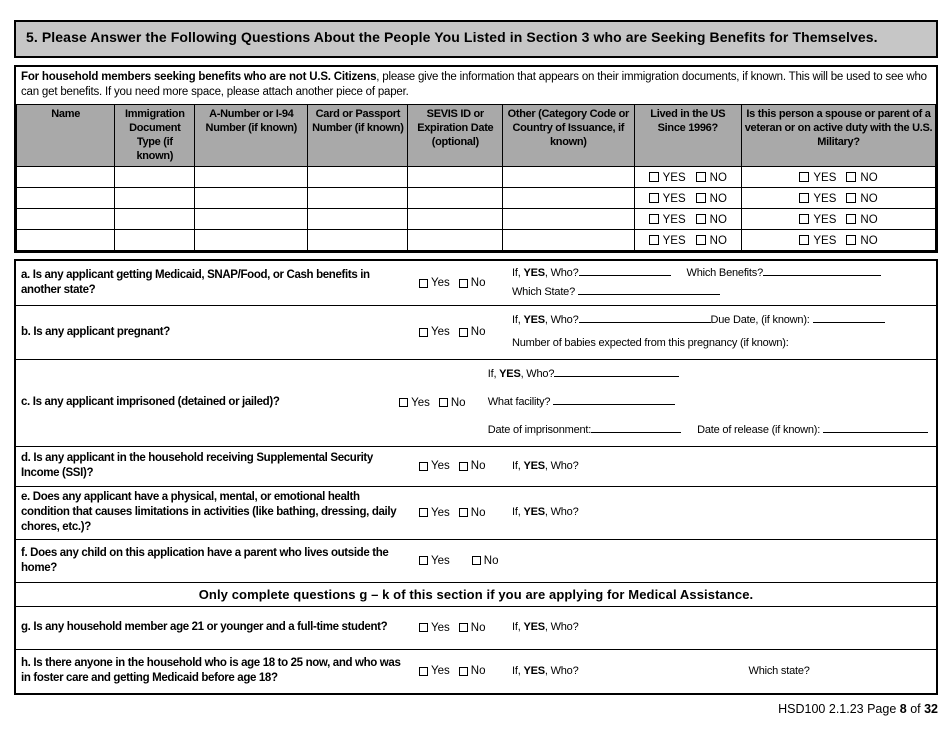  Describe the element at coordinates (614, 399) in the screenshot. I see `facility-blank-line` at that location.